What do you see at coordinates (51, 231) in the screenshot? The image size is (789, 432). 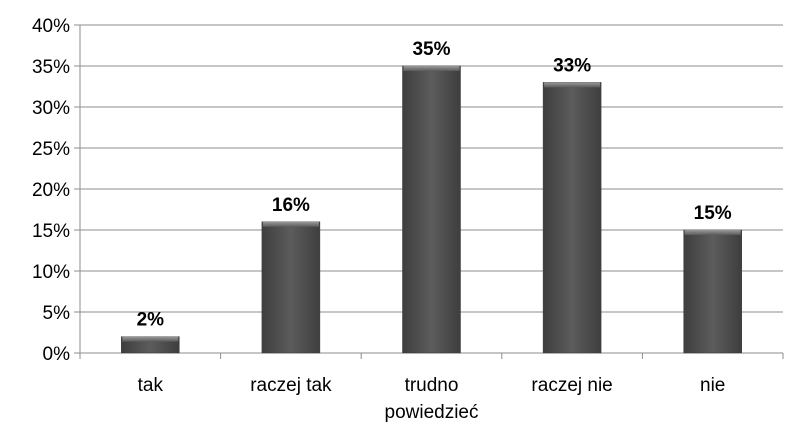 I see `y-tick-label: 15%` at bounding box center [51, 231].